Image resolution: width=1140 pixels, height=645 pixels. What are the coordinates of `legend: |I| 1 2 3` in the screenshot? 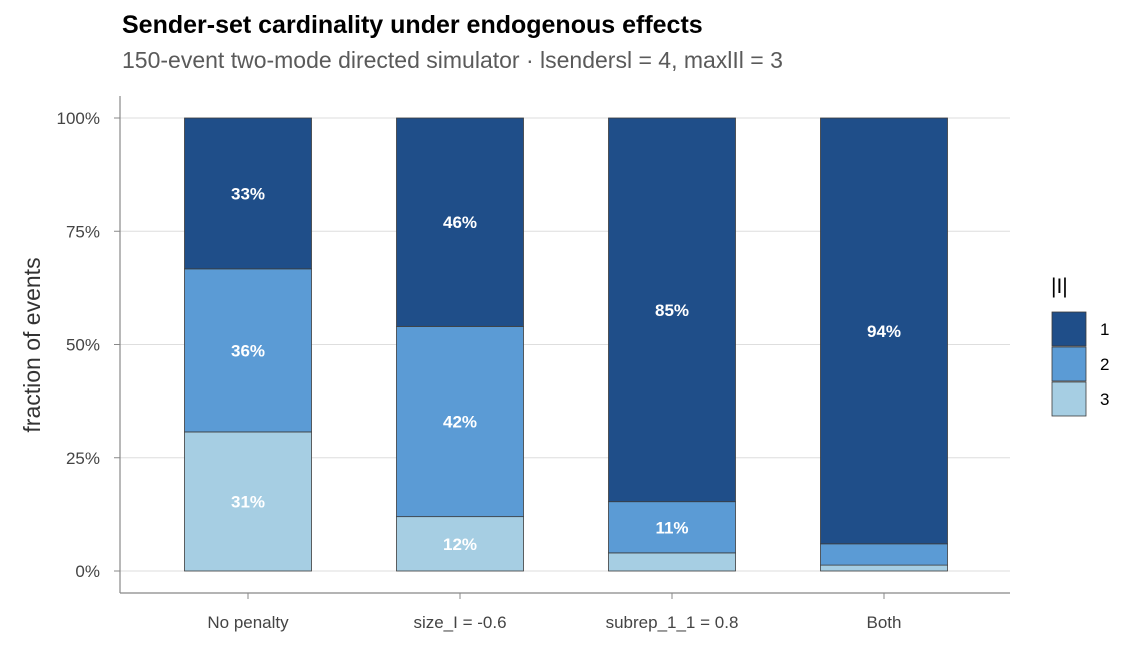 It's located at (1080, 346).